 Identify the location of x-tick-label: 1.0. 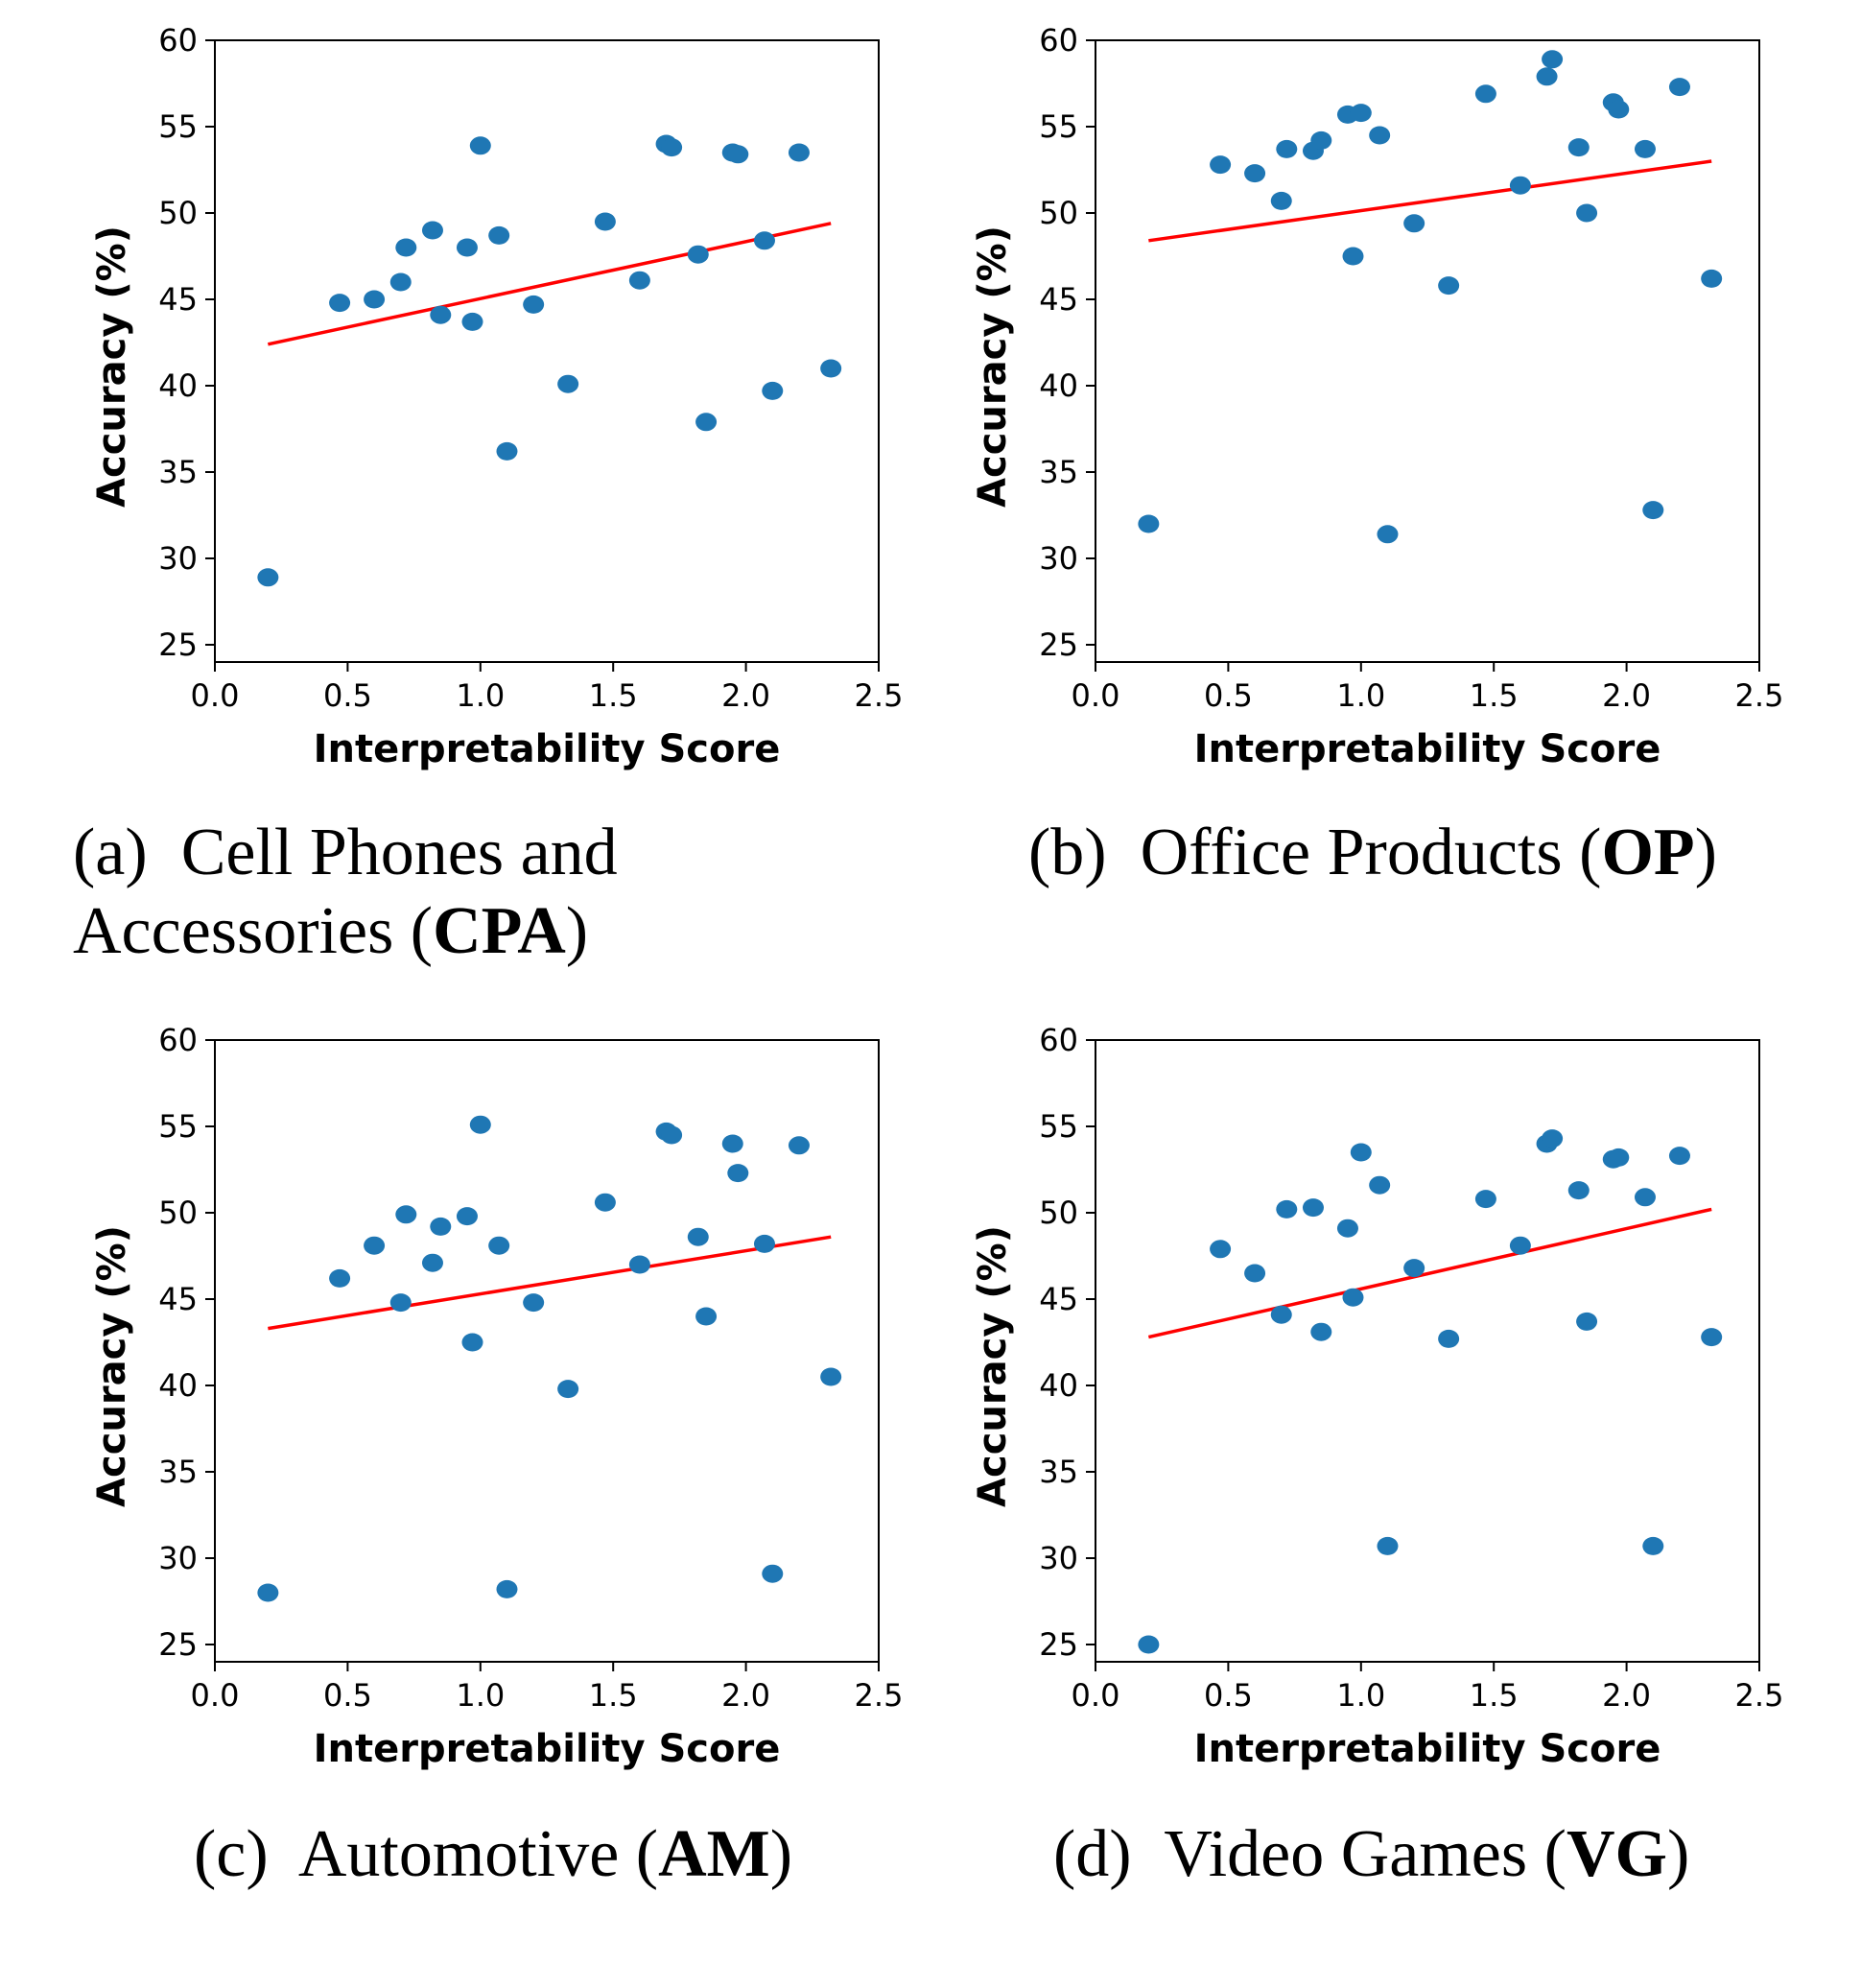
(1361, 1695).